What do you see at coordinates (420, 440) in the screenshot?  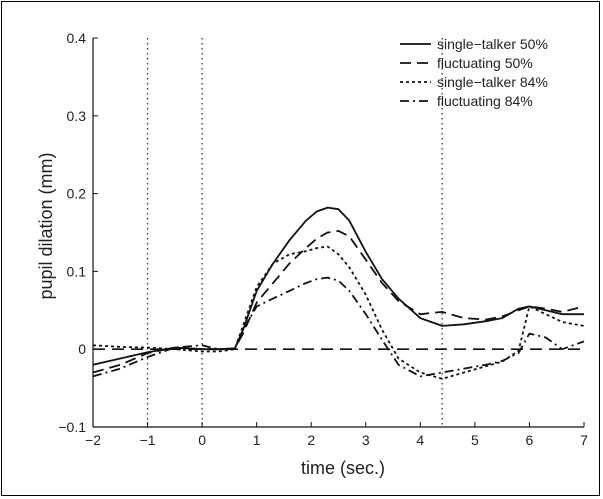 I see `x-tick-label: 4` at bounding box center [420, 440].